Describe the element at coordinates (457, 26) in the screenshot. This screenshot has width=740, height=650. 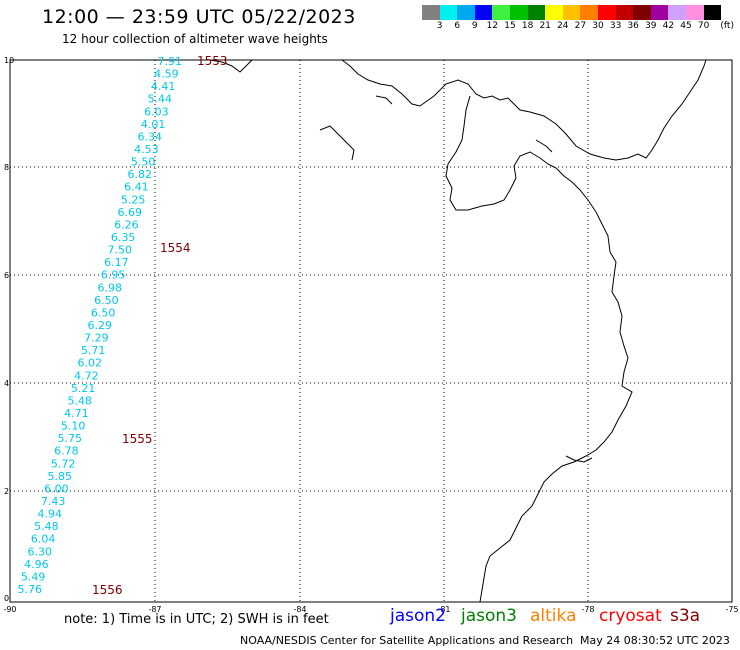
I see `color-scale-label: 6` at that location.